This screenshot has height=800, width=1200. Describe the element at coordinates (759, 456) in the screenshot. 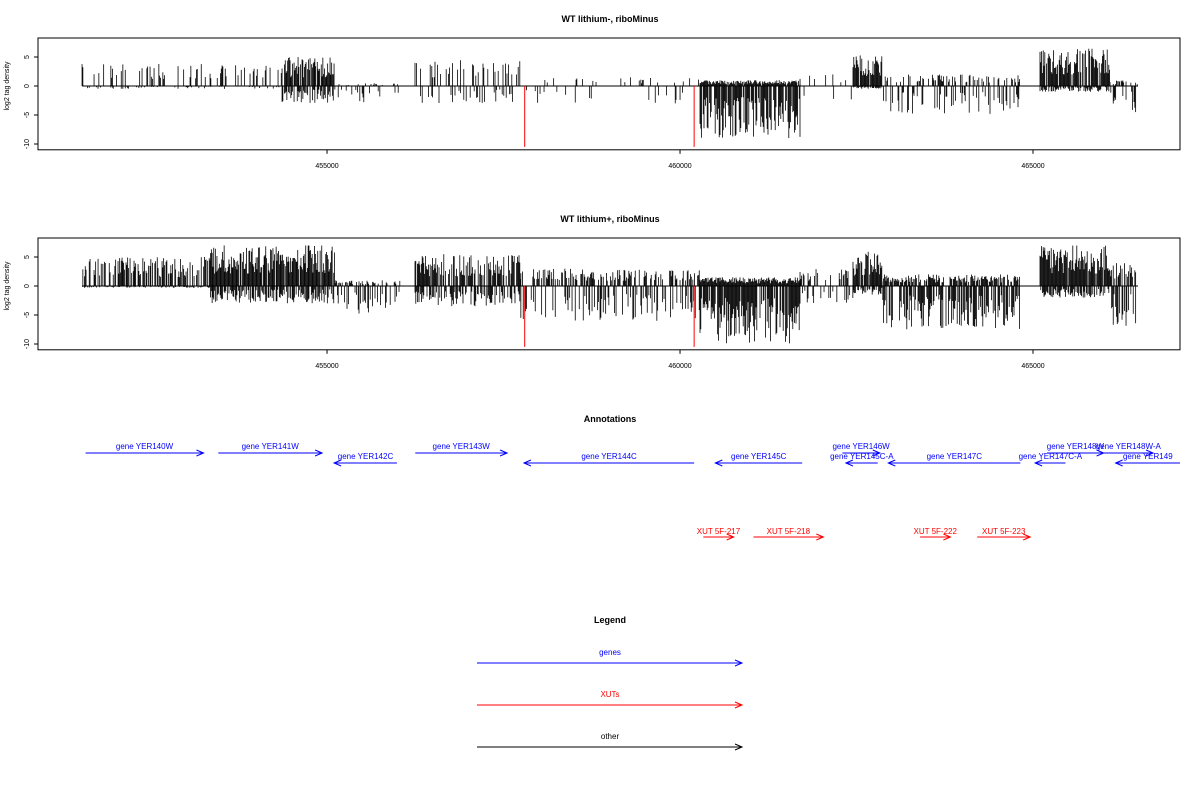

I see `gene-label: gene YER145C` at that location.